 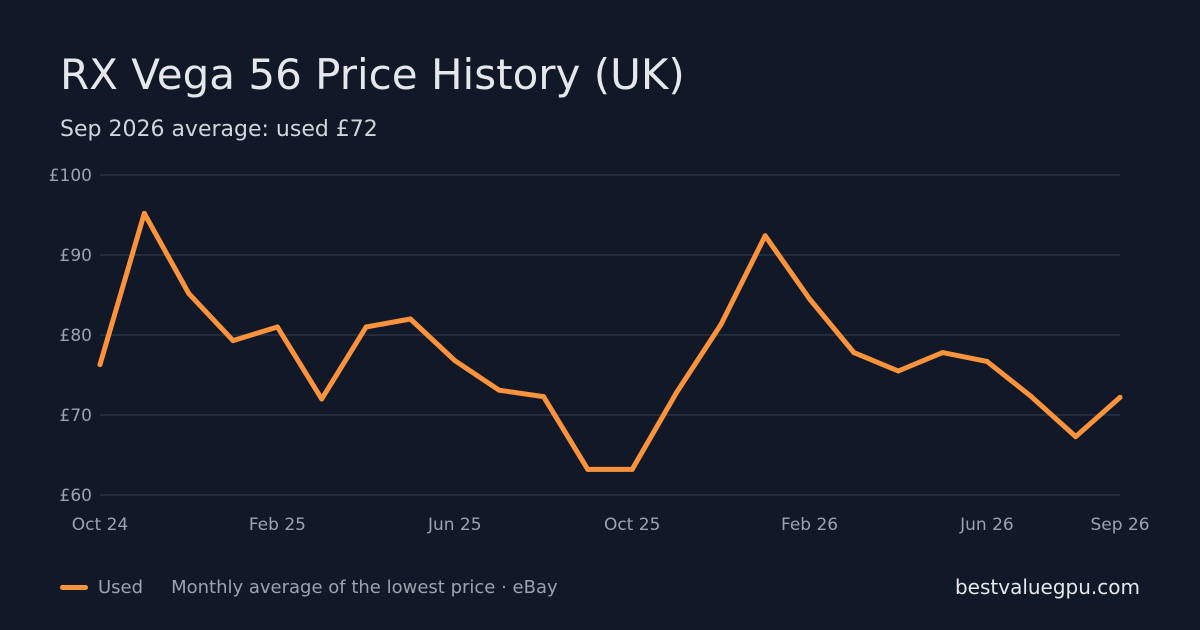 I want to click on chart-subtitle: Sep 2026 average: used £72, so click(x=219, y=129).